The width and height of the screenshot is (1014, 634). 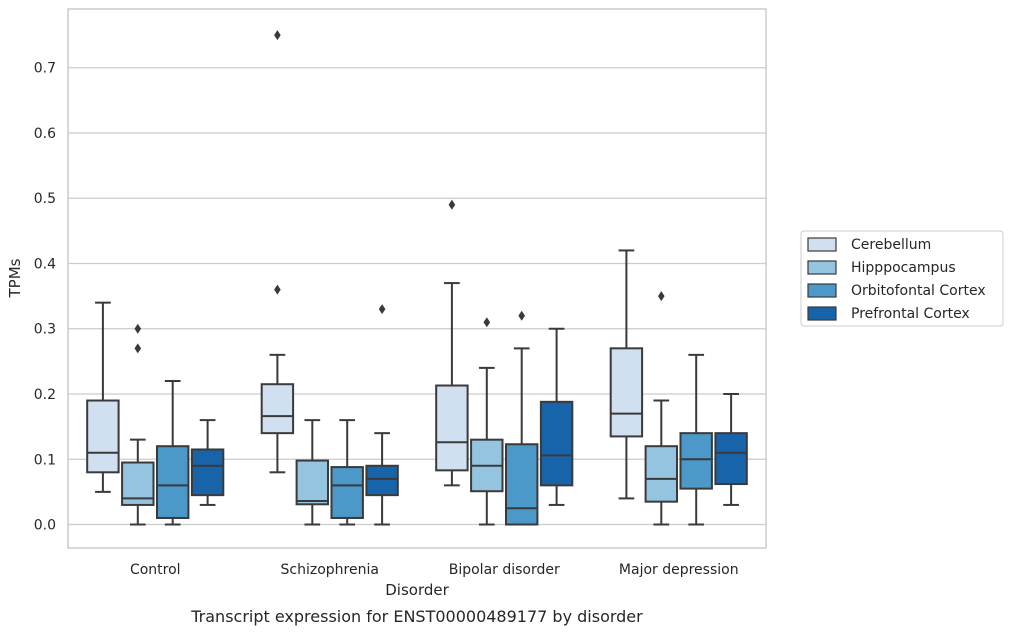 What do you see at coordinates (417, 590) in the screenshot?
I see `x-axis-label: Disorder` at bounding box center [417, 590].